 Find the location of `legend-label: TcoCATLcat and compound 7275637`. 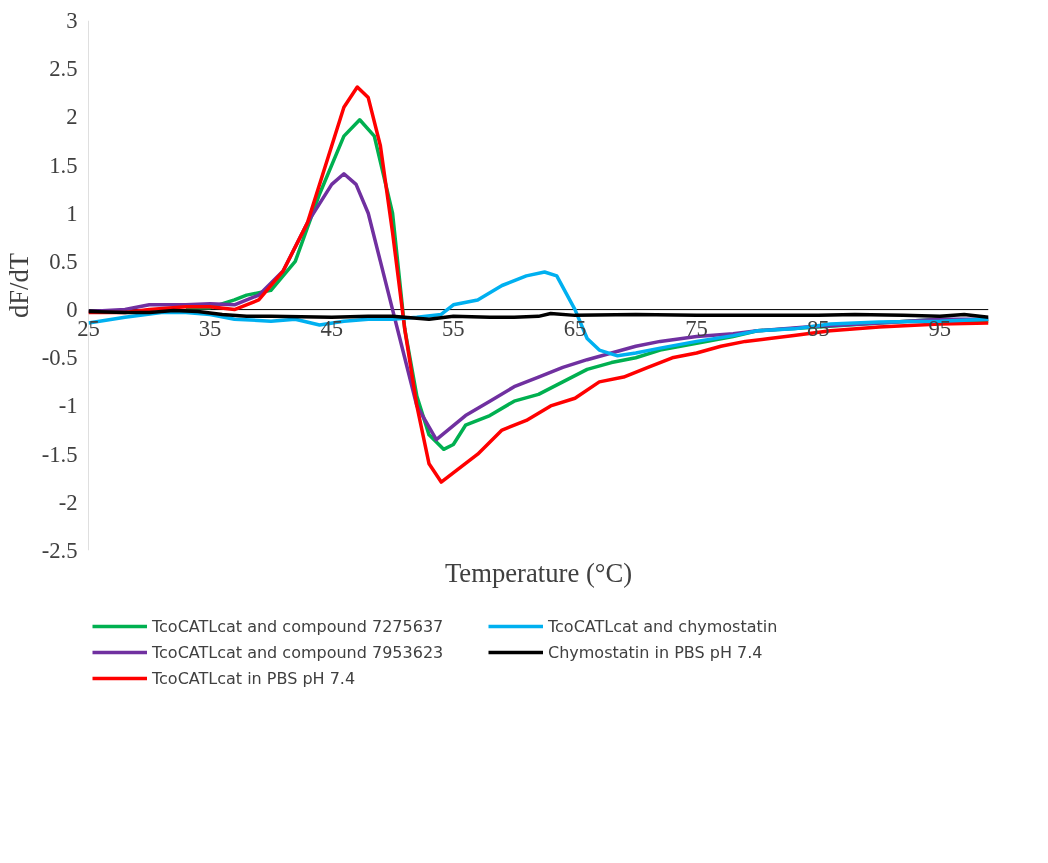

legend-label: TcoCATLcat and compound 7275637 is located at coordinates (298, 626).